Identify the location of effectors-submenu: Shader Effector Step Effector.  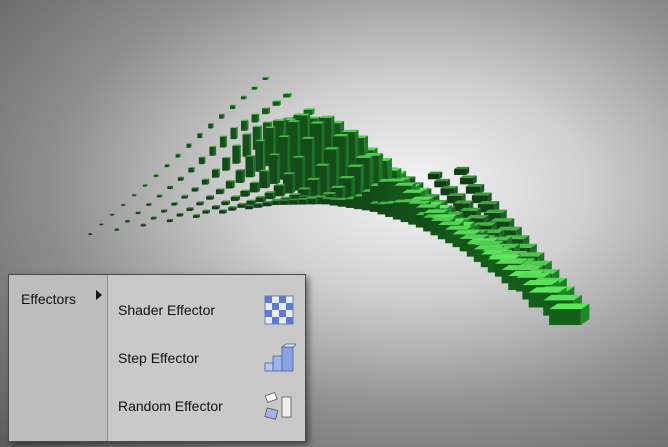
(206, 358).